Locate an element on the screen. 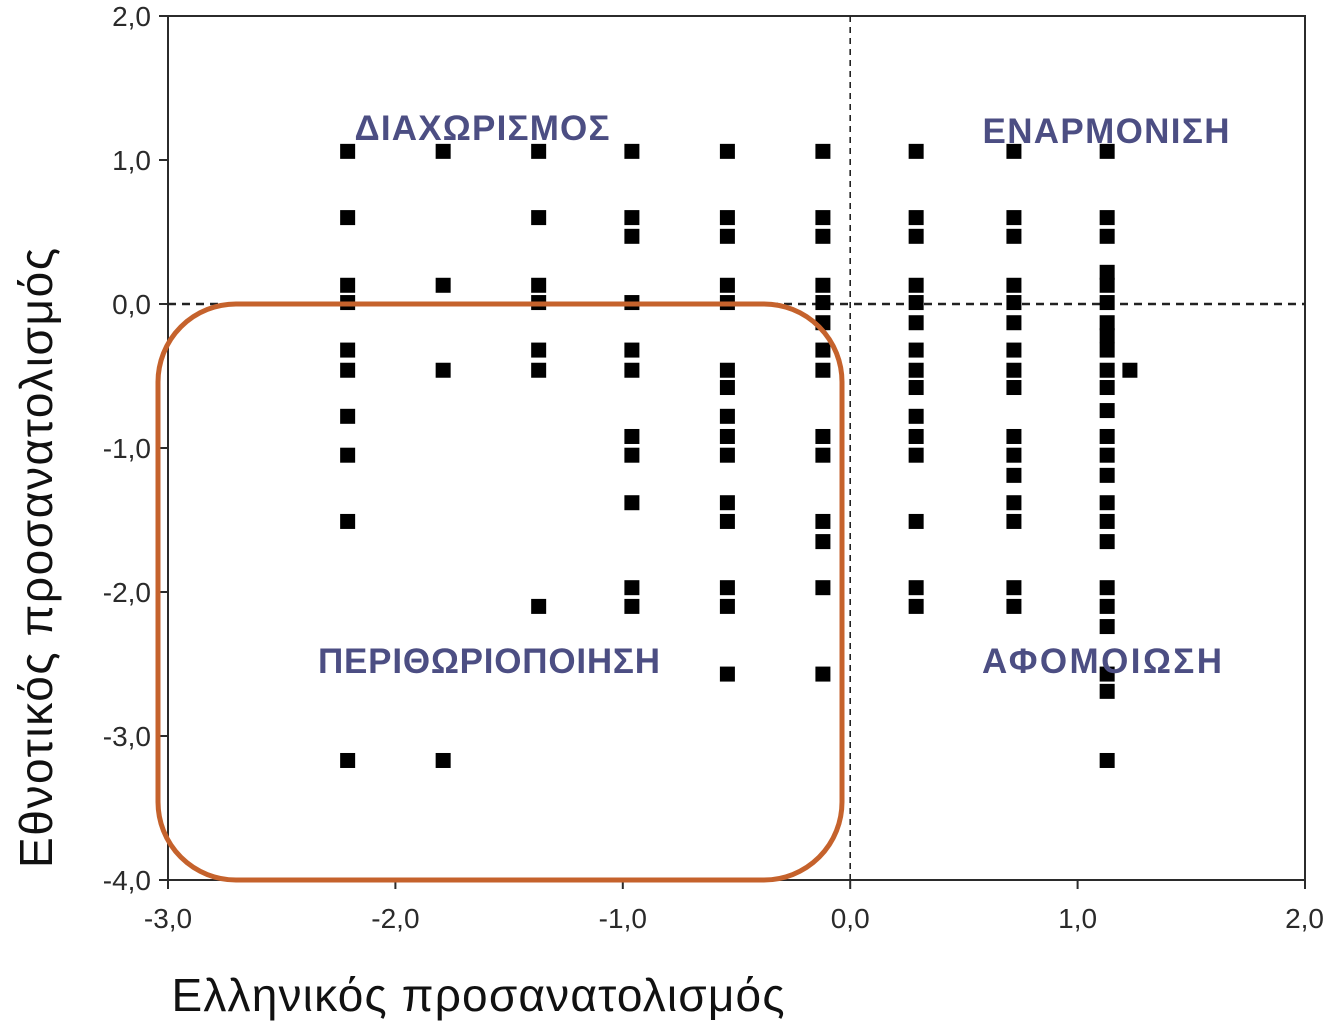 The image size is (1326, 1027). x-tick-label: 2,0 is located at coordinates (1304, 918).